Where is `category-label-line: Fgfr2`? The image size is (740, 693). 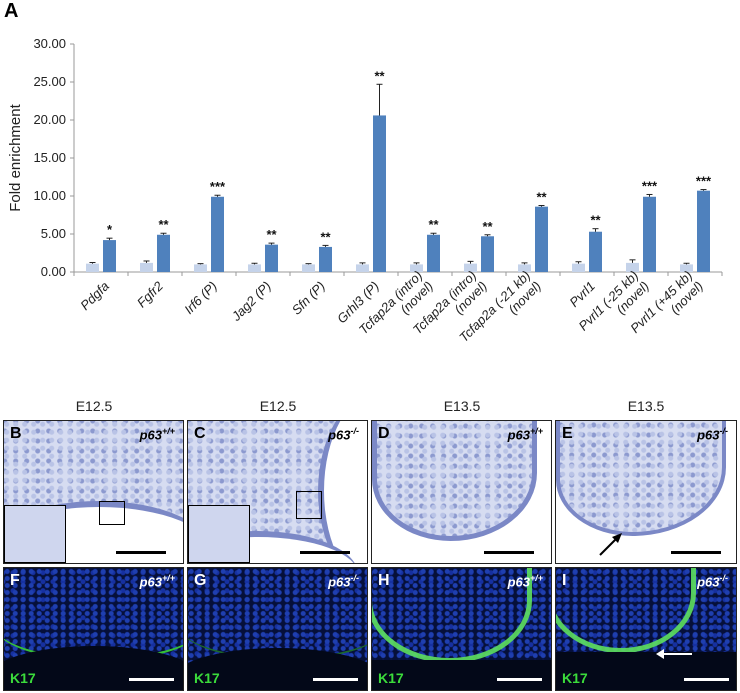 category-label-line: Fgfr2 is located at coordinates (150, 294).